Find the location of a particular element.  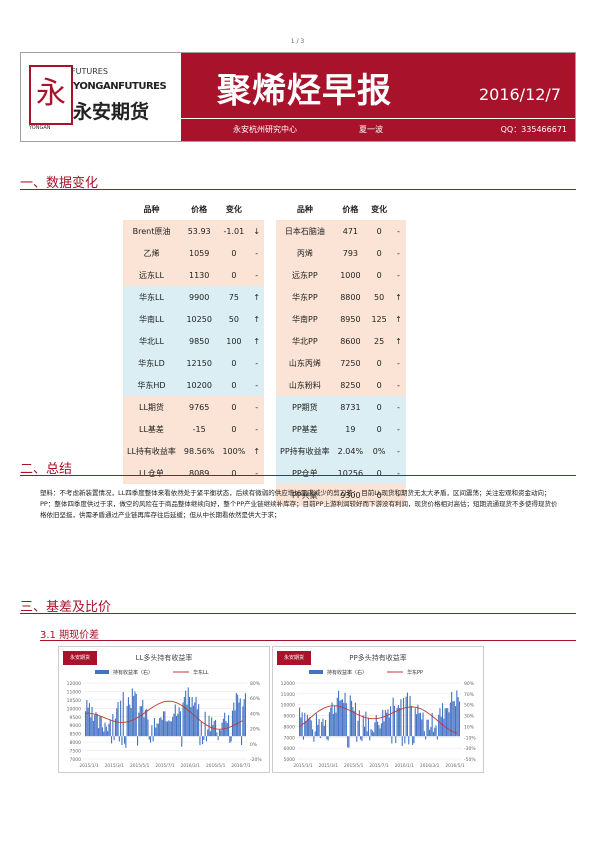

cell-change: 50 is located at coordinates (233, 319).